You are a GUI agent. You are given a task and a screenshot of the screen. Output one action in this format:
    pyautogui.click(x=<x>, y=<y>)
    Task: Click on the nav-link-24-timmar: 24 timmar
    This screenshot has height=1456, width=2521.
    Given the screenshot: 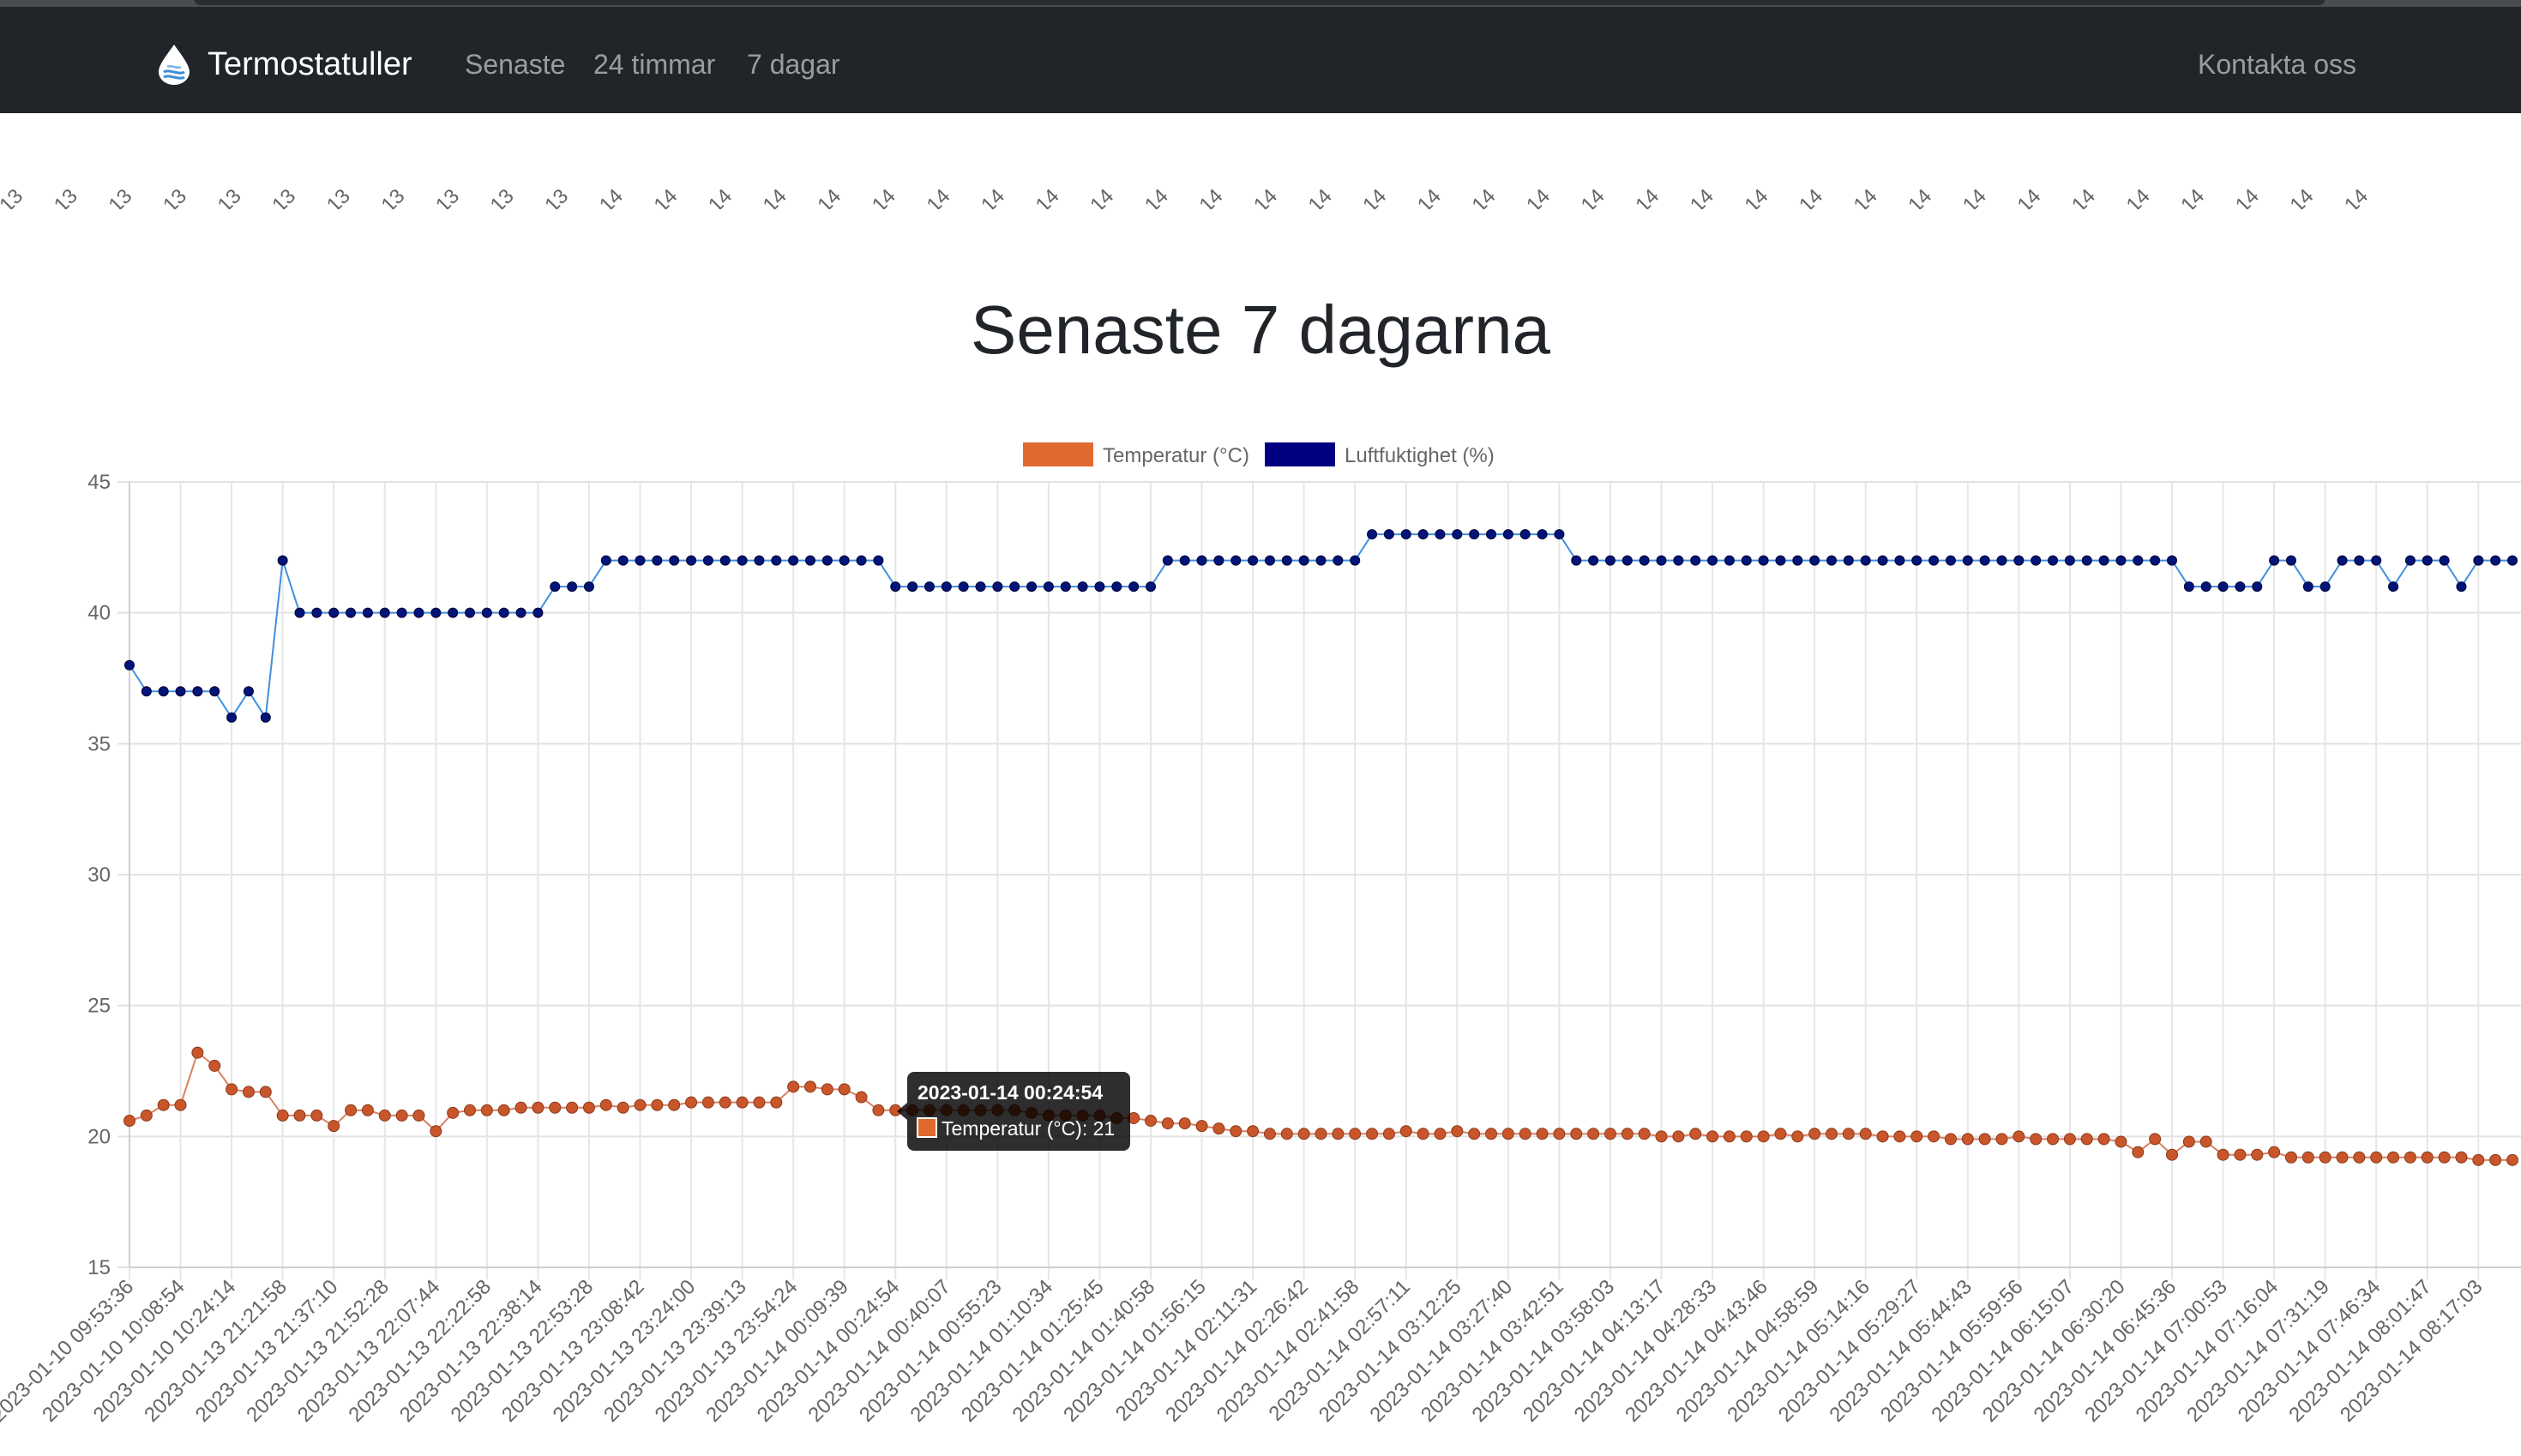 What is the action you would take?
    pyautogui.click(x=654, y=64)
    